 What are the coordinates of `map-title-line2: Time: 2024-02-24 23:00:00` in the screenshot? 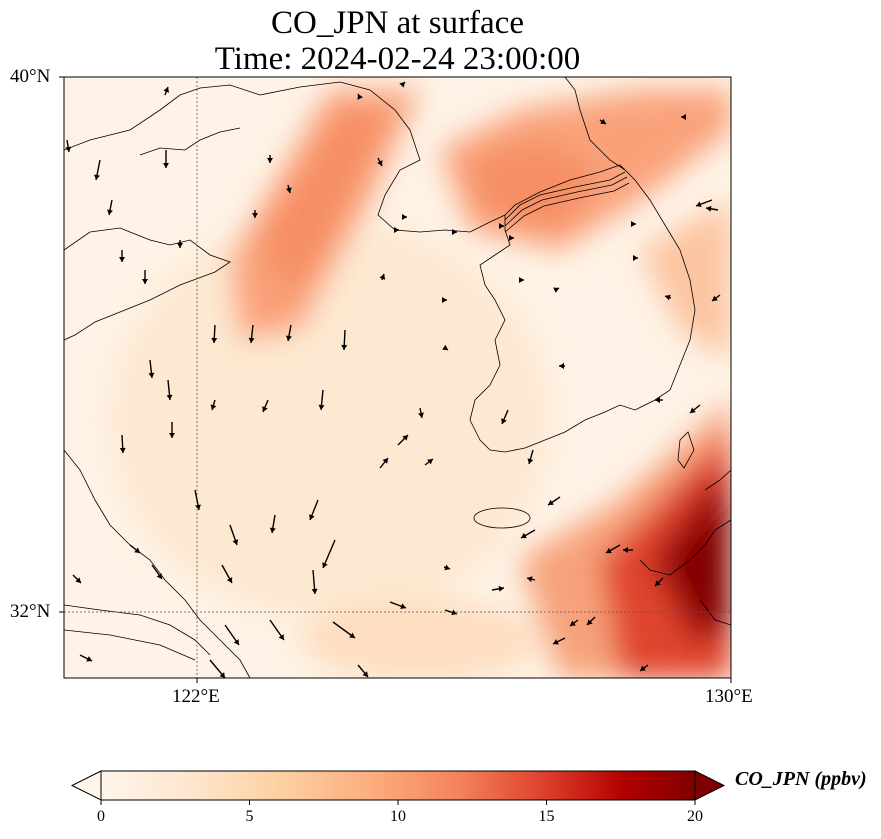 It's located at (397, 59).